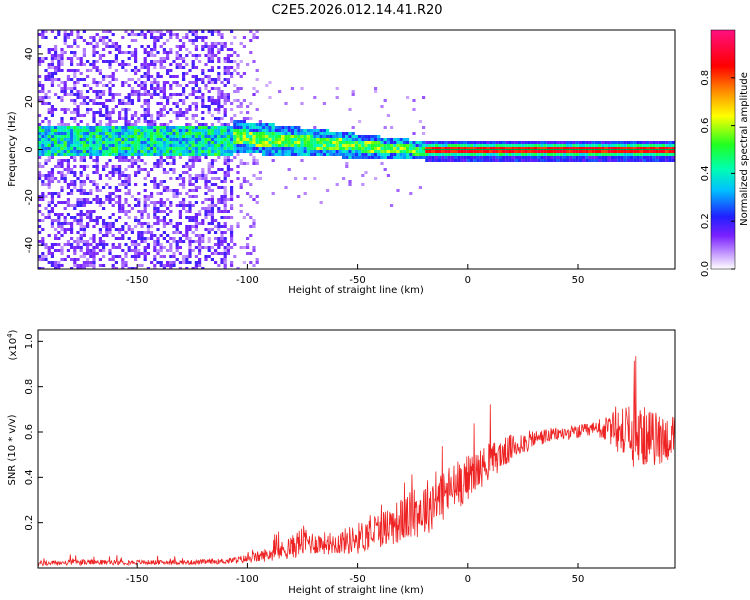  What do you see at coordinates (705, 269) in the screenshot?
I see `colorbar-tick-label: 0.0` at bounding box center [705, 269].